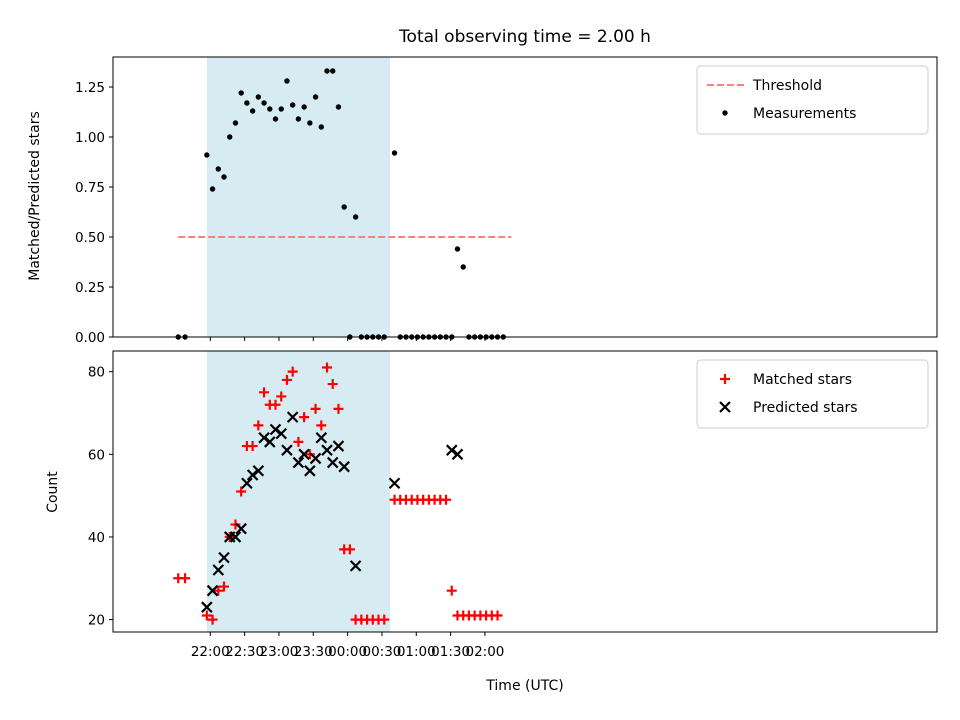 This screenshot has height=720, width=960. I want to click on bottom-y-axis-label: Count, so click(53, 492).